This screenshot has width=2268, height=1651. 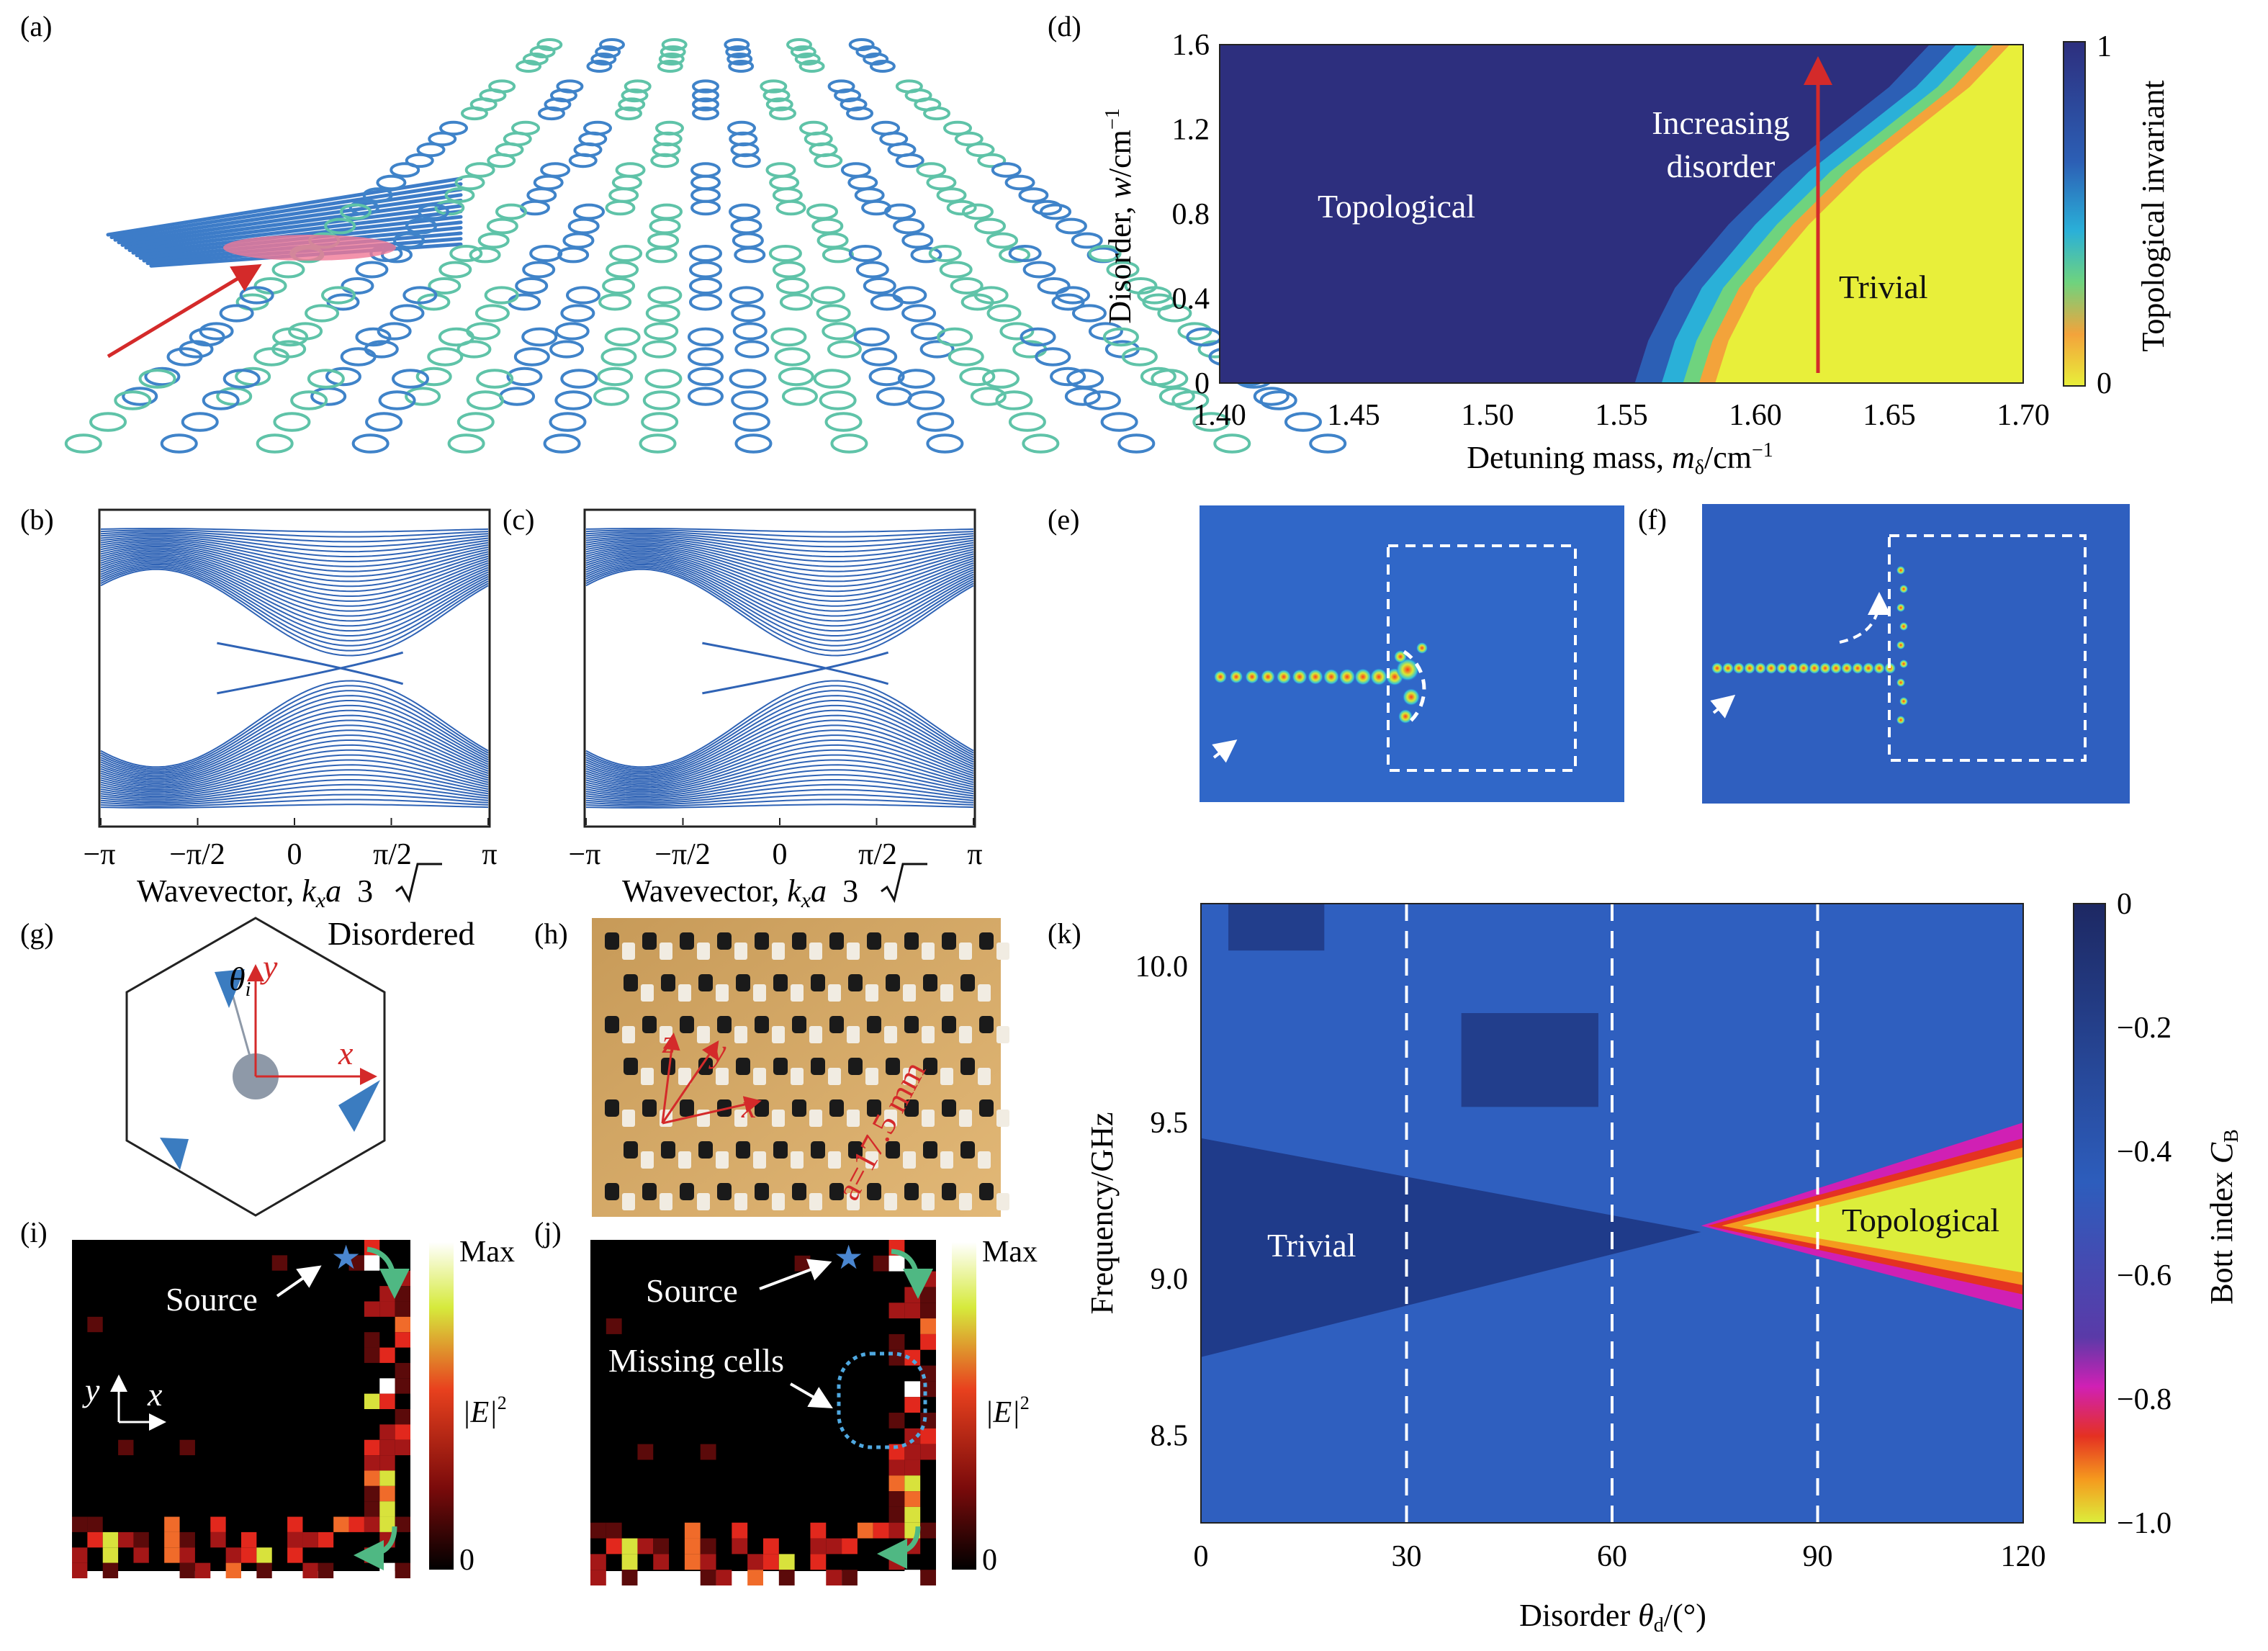 I want to click on colorbar-d-min: 0, so click(x=2104, y=383).